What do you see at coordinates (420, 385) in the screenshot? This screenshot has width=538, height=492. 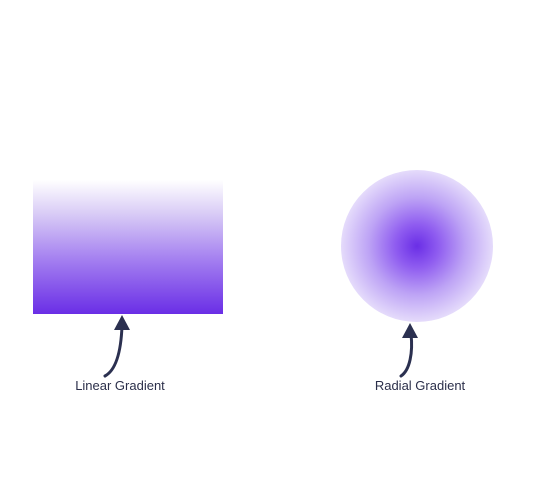 I see `radial-gradient-label: Radial Gradient` at bounding box center [420, 385].